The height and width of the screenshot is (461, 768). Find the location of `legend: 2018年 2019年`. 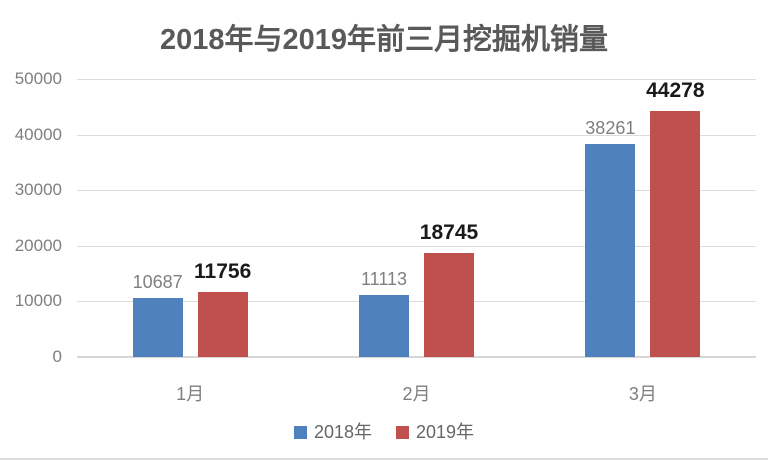

legend: 2018年 2019年 is located at coordinates (384, 432).